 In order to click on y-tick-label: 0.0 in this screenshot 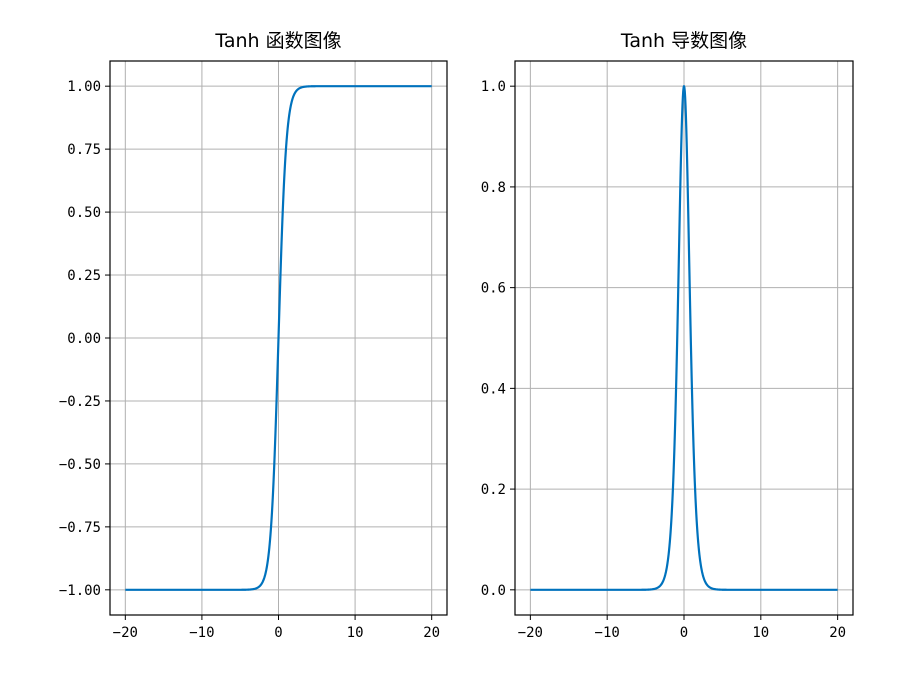, I will do `click(493, 591)`.